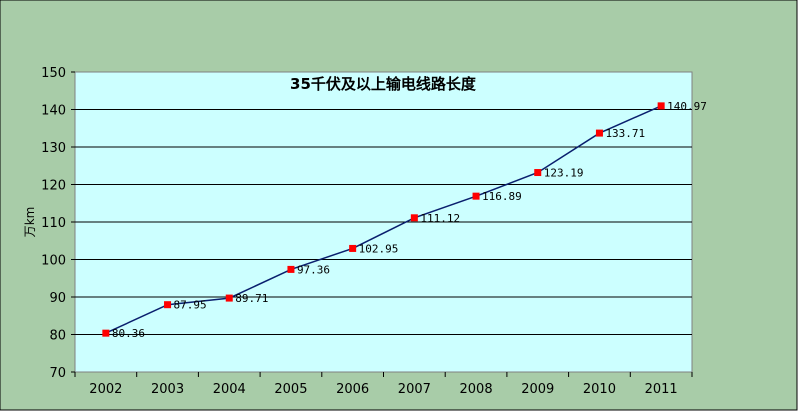 The width and height of the screenshot is (802, 420). Describe the element at coordinates (57, 298) in the screenshot. I see `y-tick-label: 90` at that location.